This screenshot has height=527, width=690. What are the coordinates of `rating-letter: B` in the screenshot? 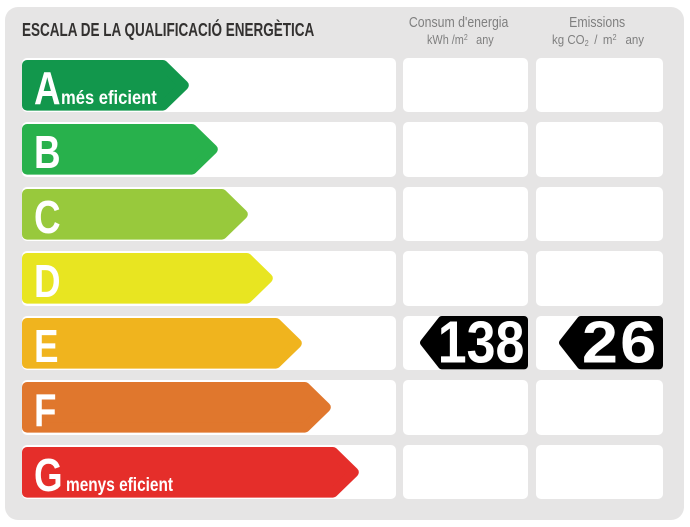 It's located at (47, 152).